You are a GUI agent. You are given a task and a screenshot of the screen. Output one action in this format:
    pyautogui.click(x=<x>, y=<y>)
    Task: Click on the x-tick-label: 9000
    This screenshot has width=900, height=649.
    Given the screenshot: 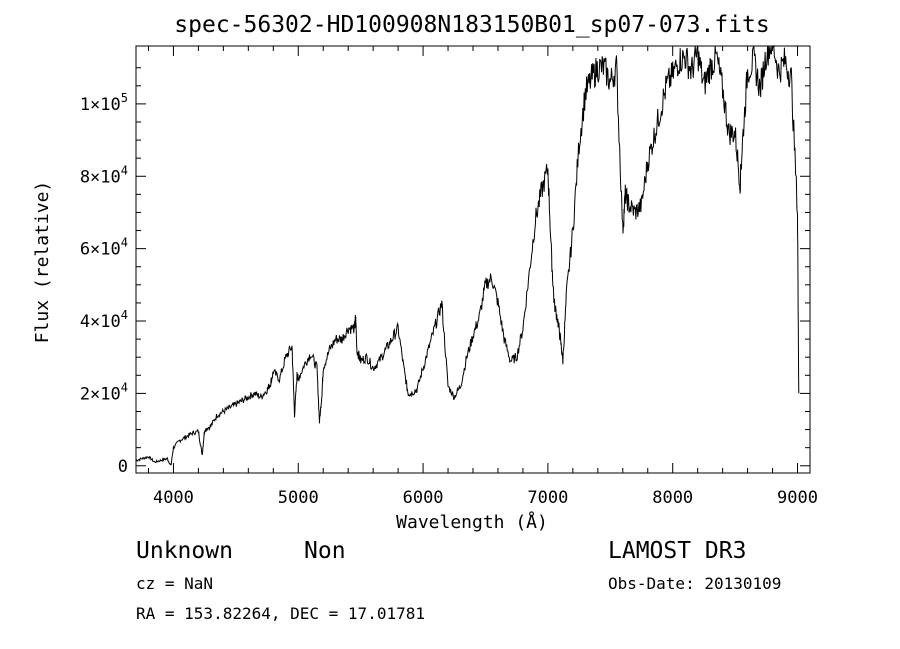 What is the action you would take?
    pyautogui.click(x=797, y=498)
    